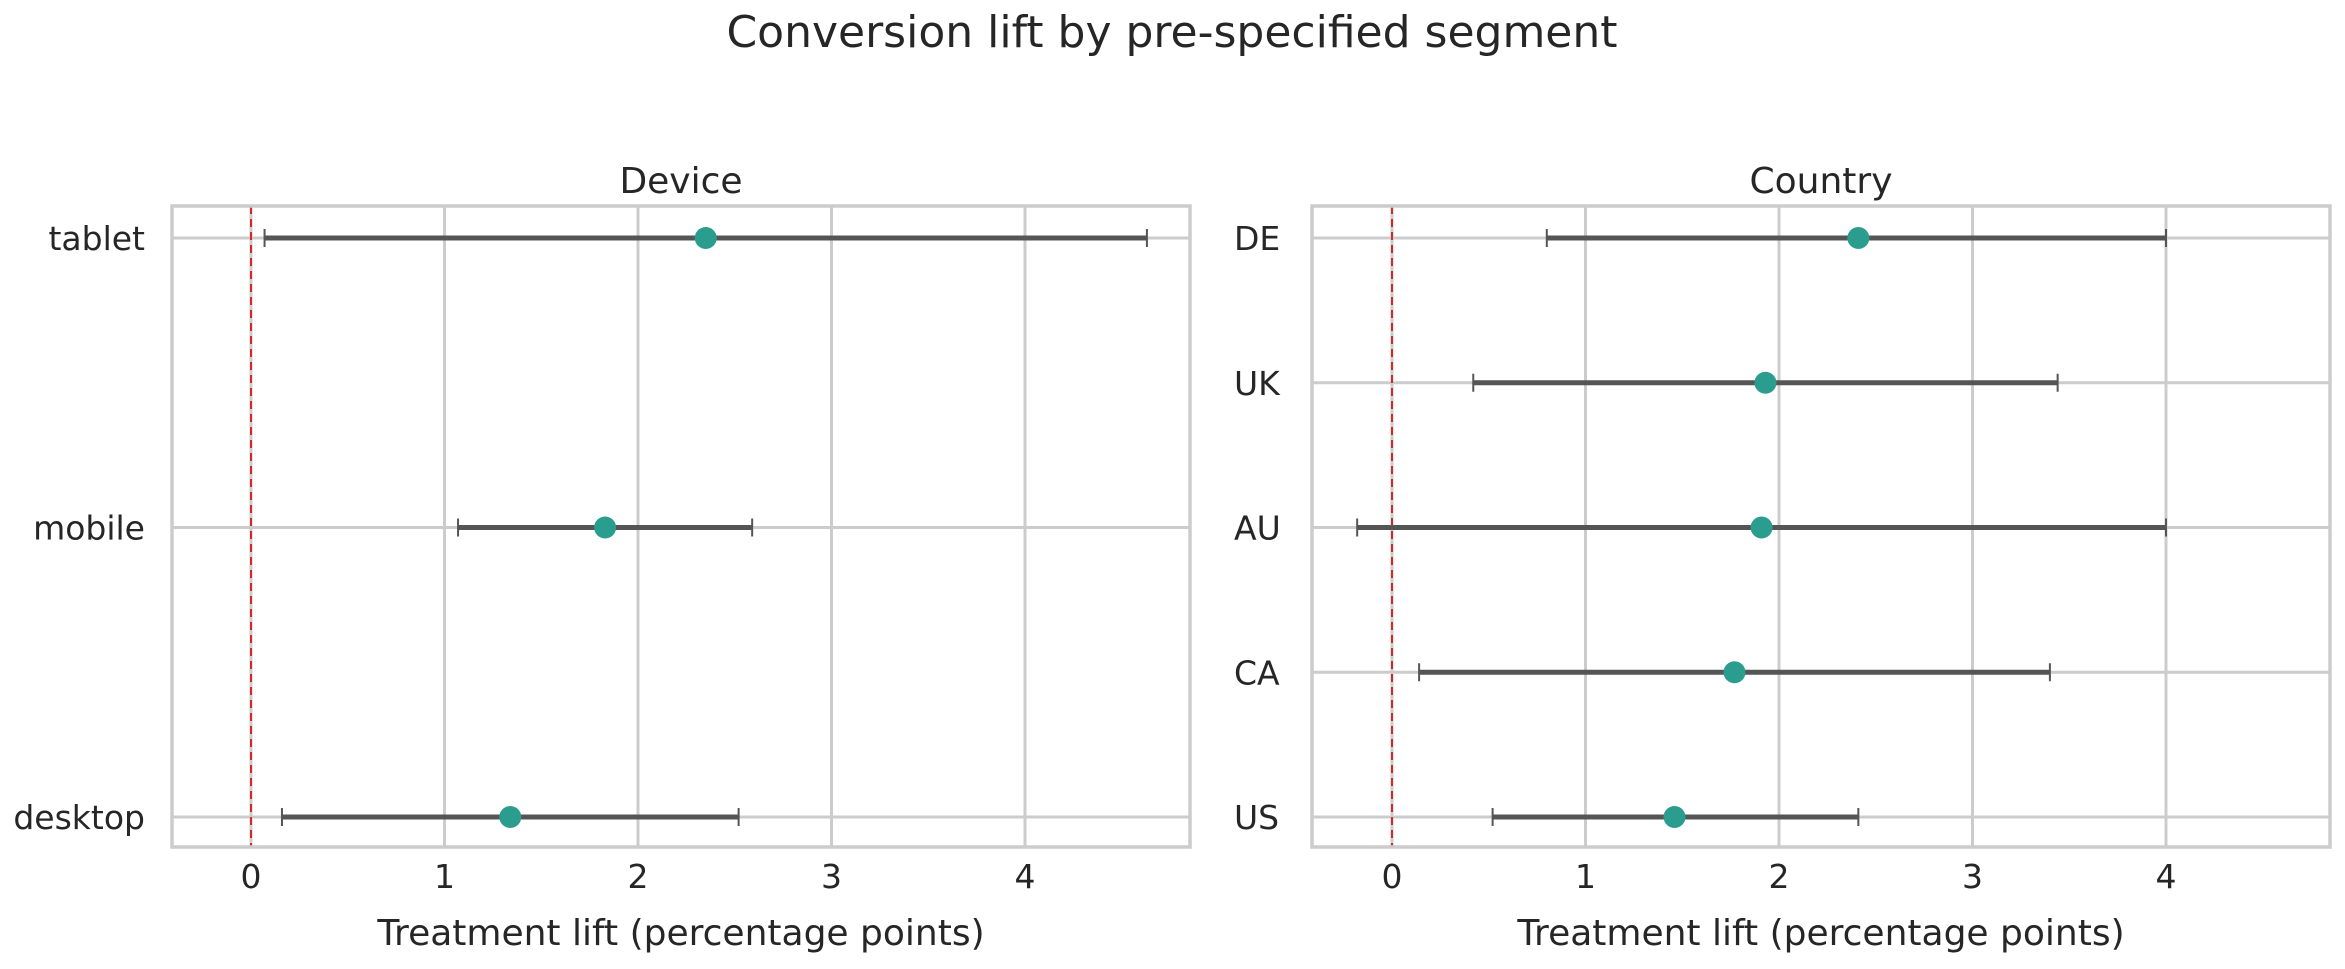 The image size is (2345, 969). Describe the element at coordinates (1257, 528) in the screenshot. I see `y-tick-label: AU` at that location.